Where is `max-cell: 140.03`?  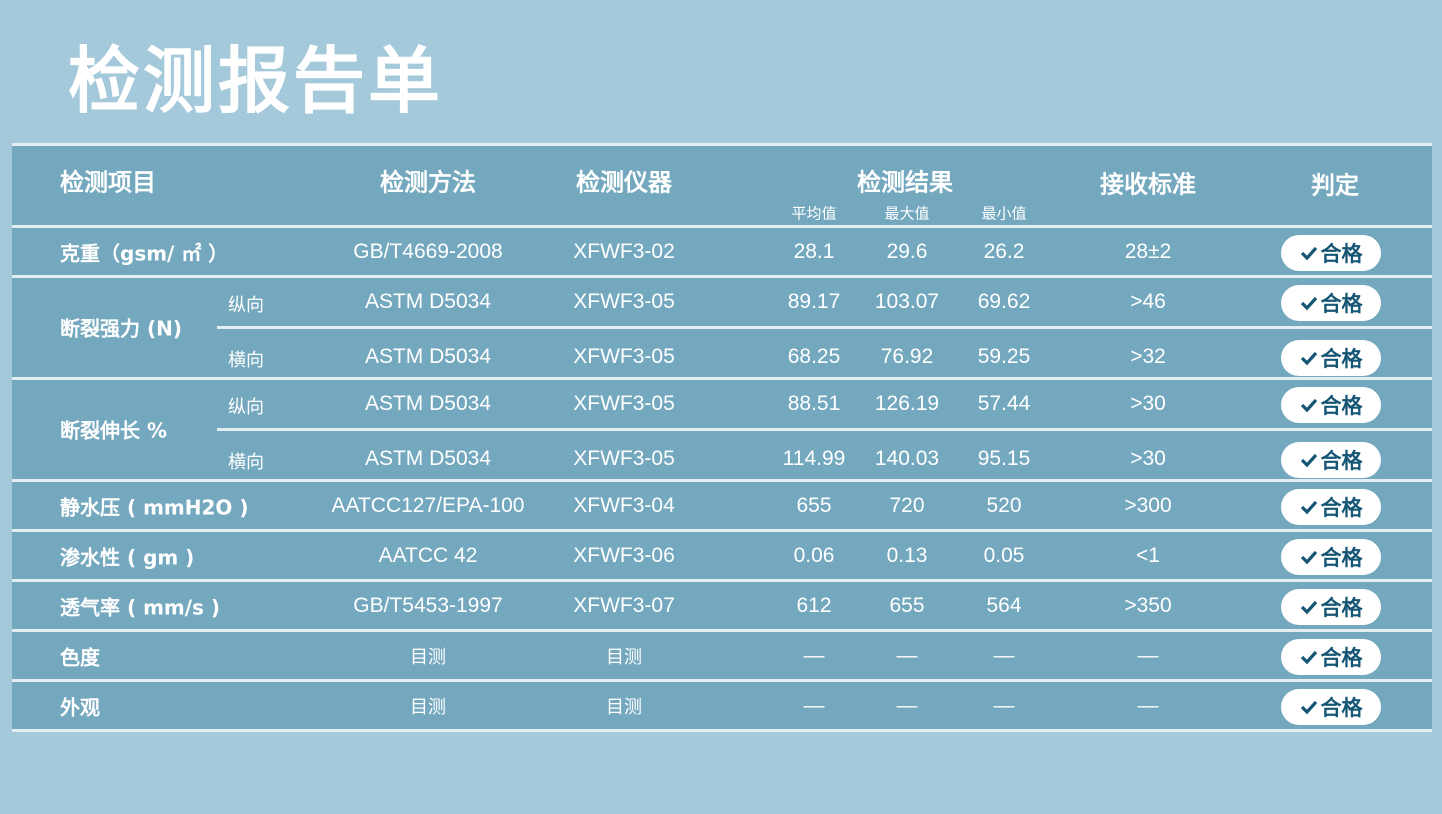 max-cell: 140.03 is located at coordinates (907, 458).